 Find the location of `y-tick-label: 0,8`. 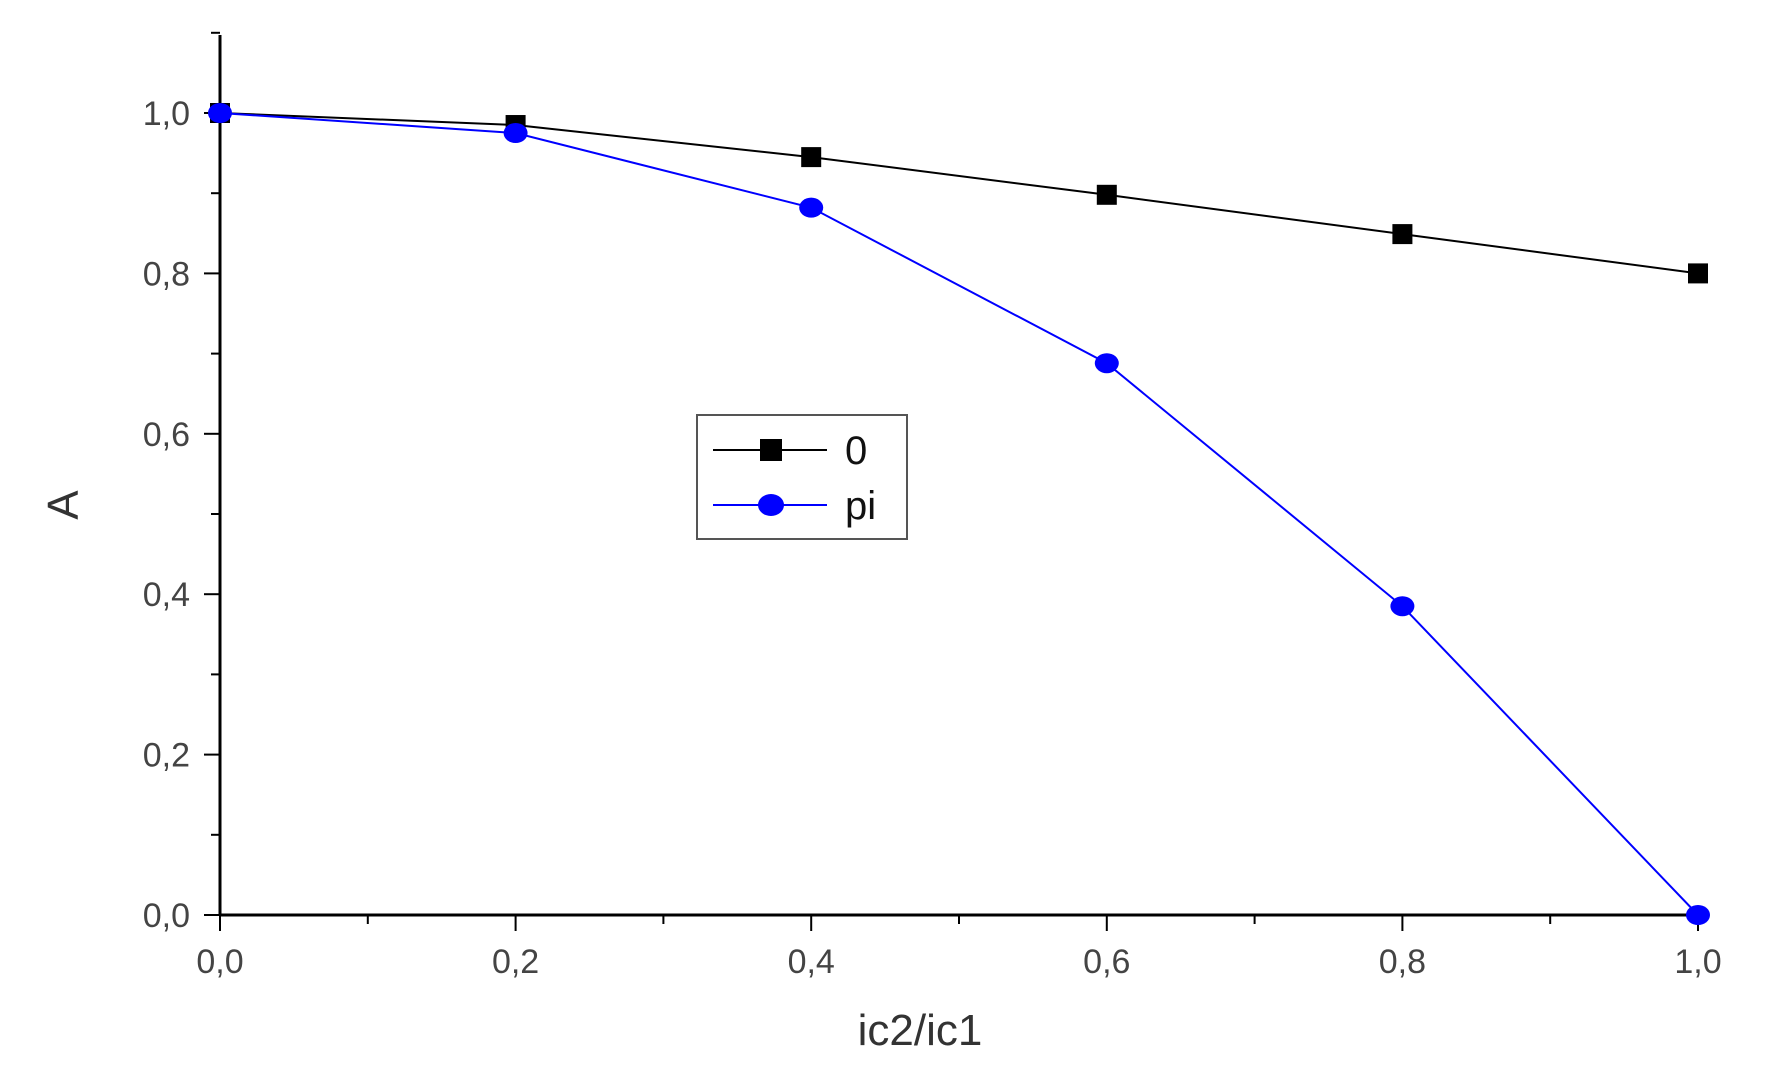

y-tick-label: 0,8 is located at coordinates (166, 274).